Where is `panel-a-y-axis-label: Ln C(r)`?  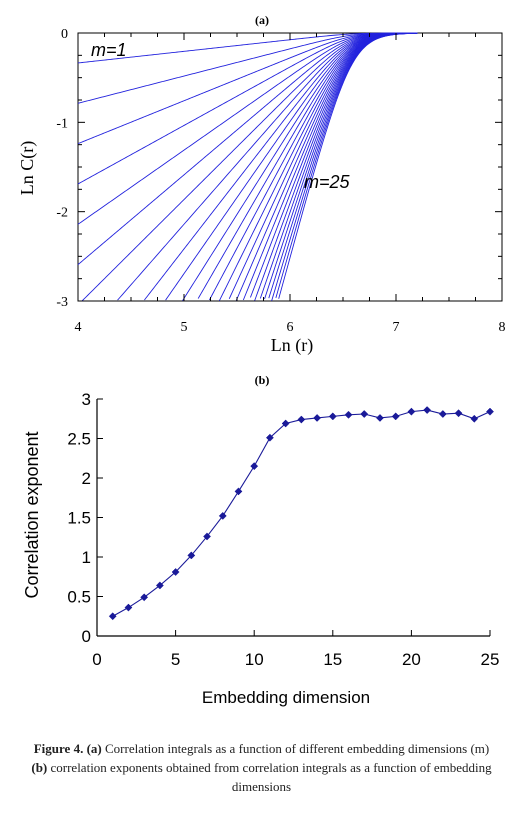
panel-a-y-axis-label: Ln C(r) is located at coordinates (27, 168).